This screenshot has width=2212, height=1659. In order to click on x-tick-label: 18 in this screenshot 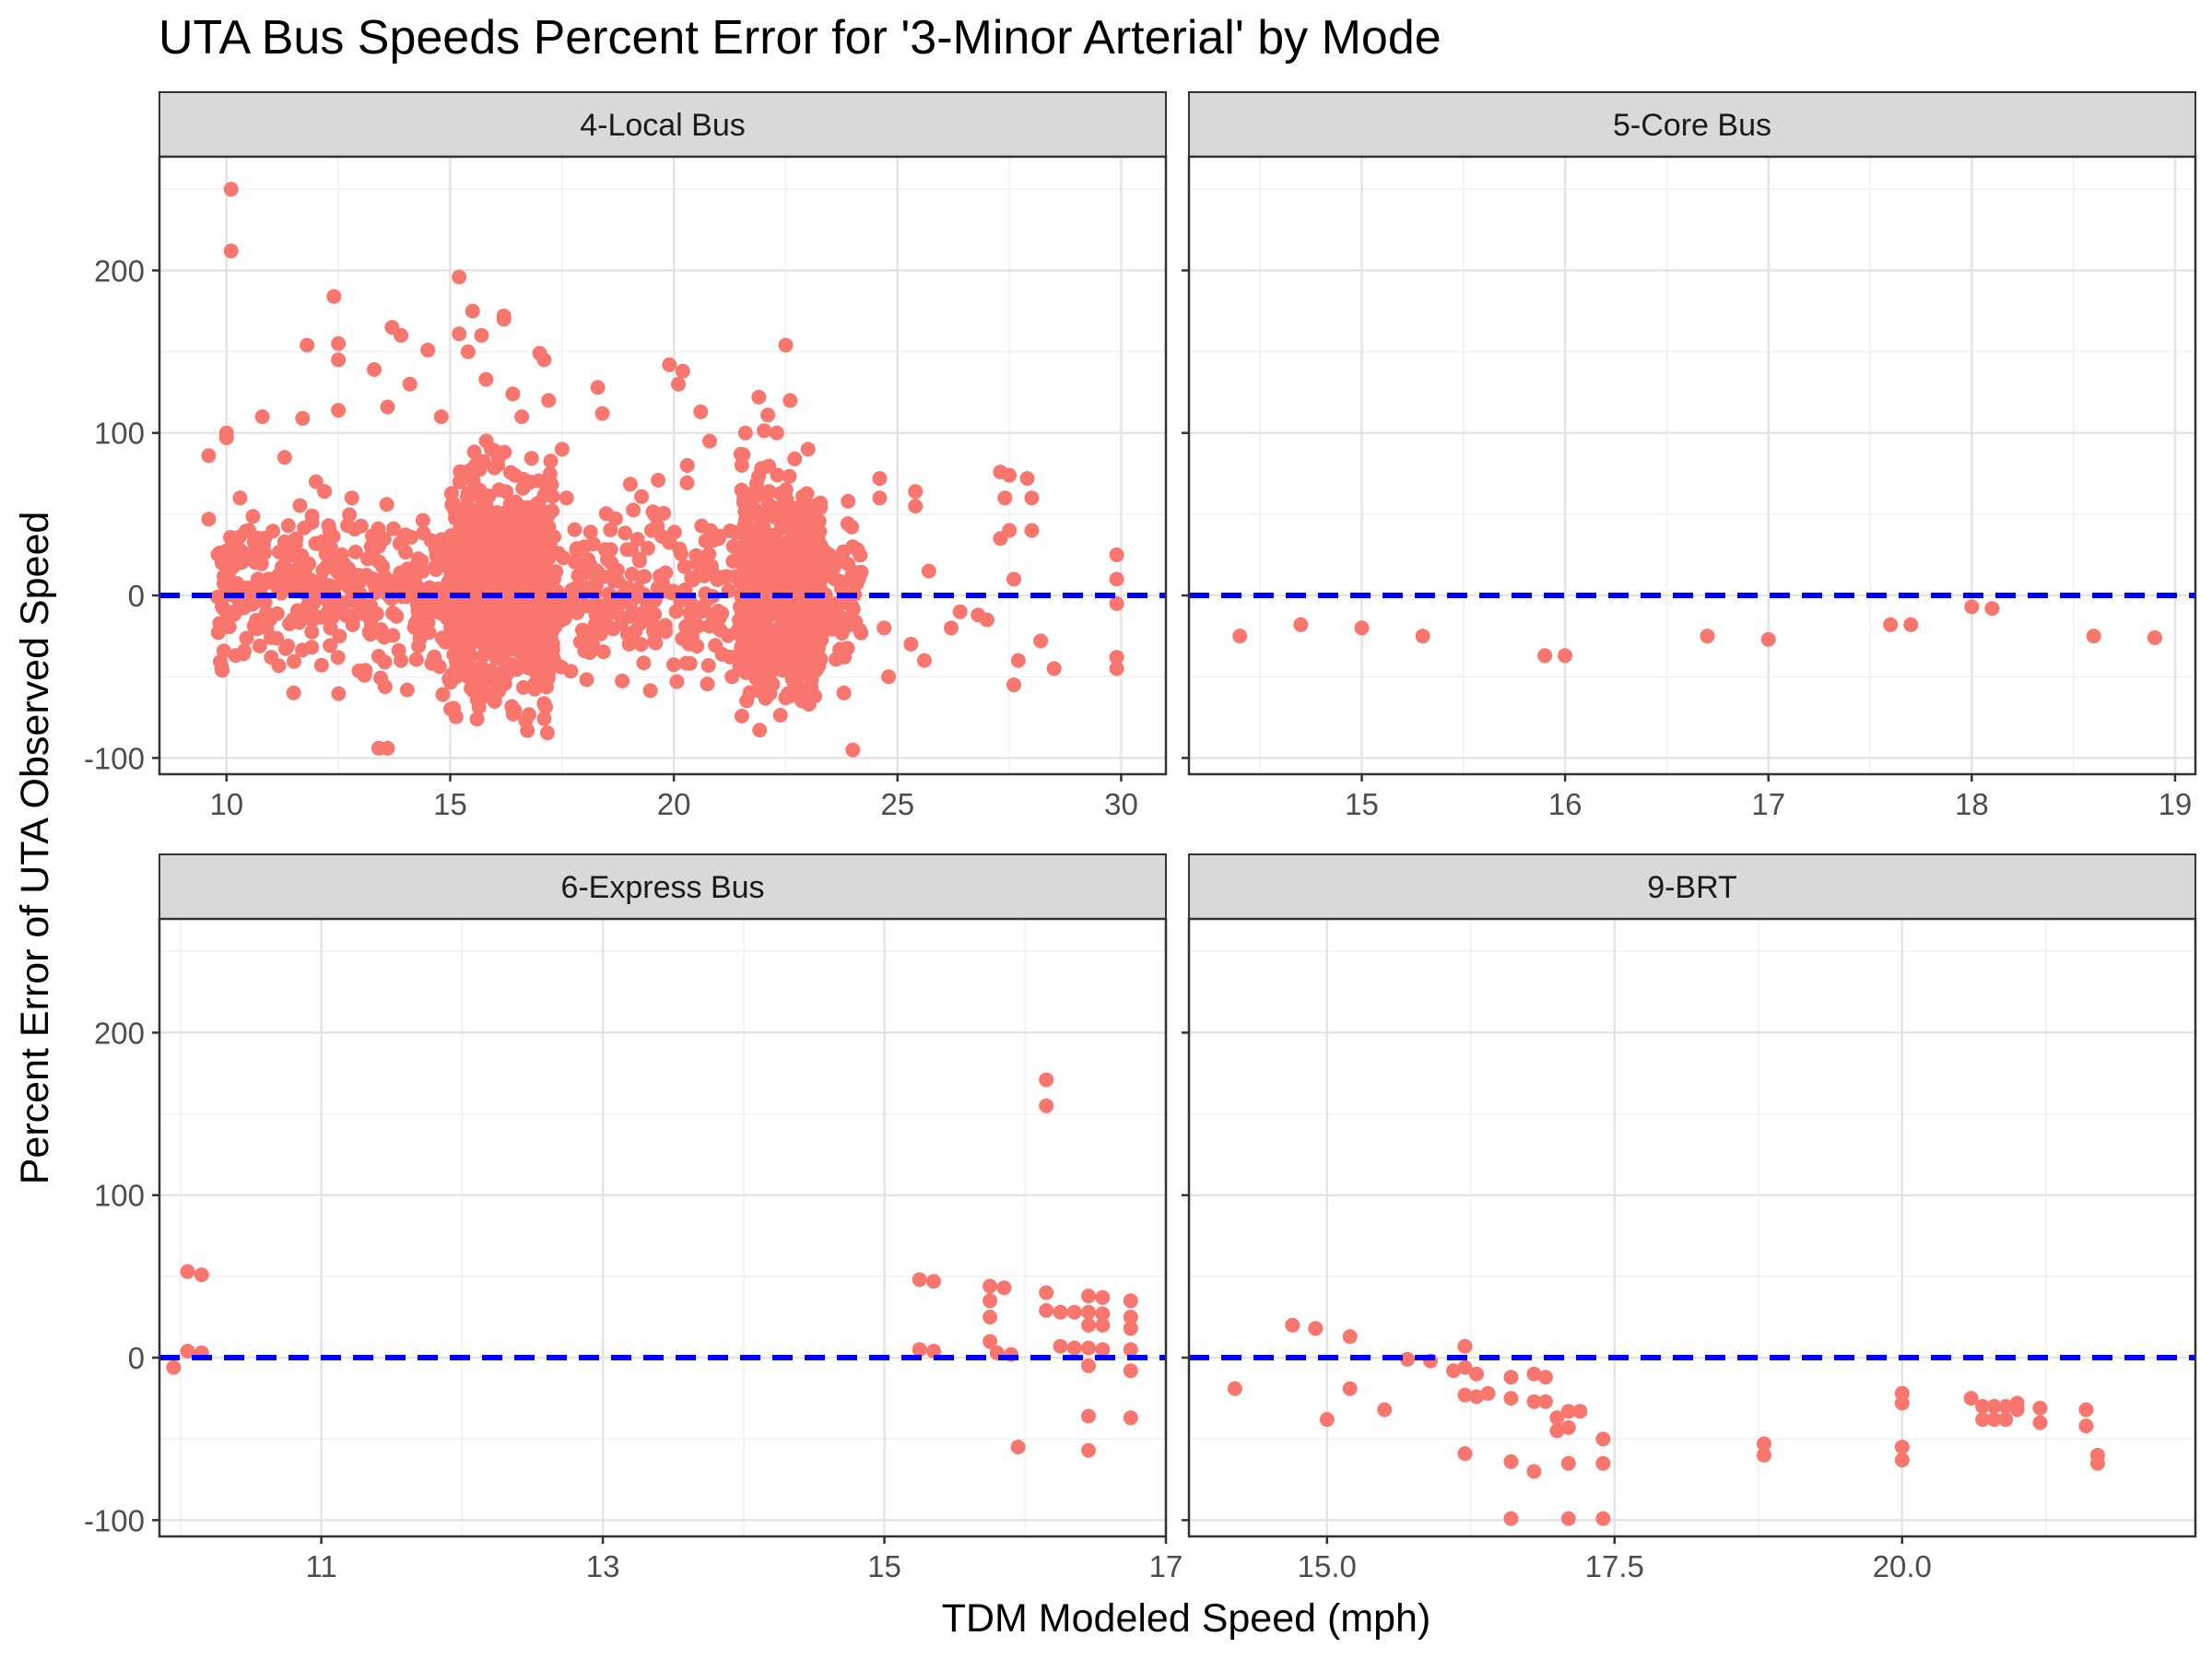, I will do `click(1972, 804)`.